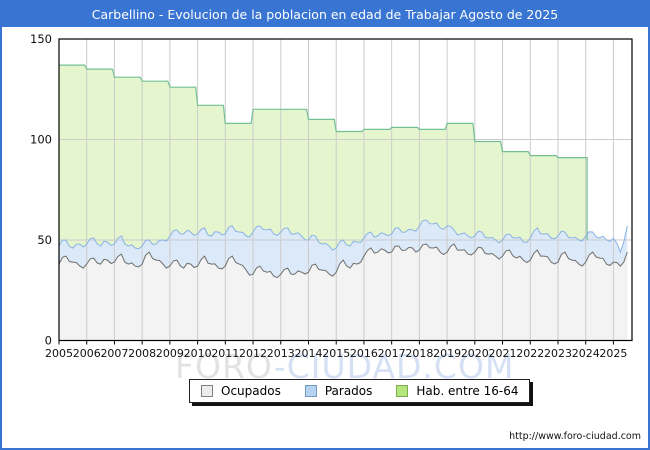 This screenshot has width=650, height=450. What do you see at coordinates (225, 353) in the screenshot?
I see `x-tick-label: 2011` at bounding box center [225, 353].